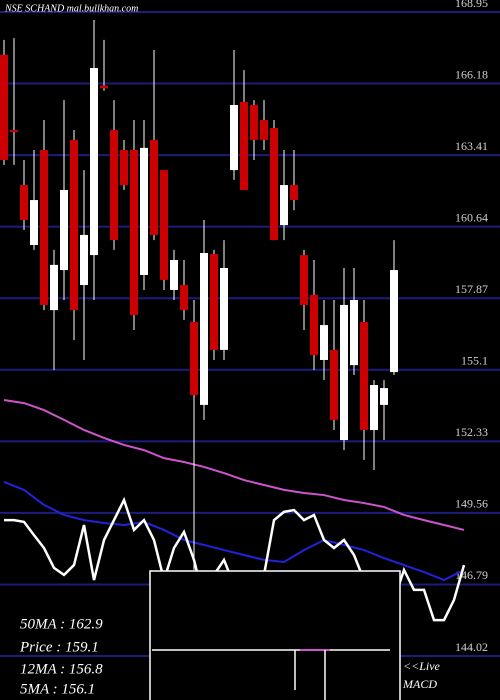 The height and width of the screenshot is (700, 500). Describe the element at coordinates (59, 647) in the screenshot. I see `info-text: Price : 159.1` at that location.